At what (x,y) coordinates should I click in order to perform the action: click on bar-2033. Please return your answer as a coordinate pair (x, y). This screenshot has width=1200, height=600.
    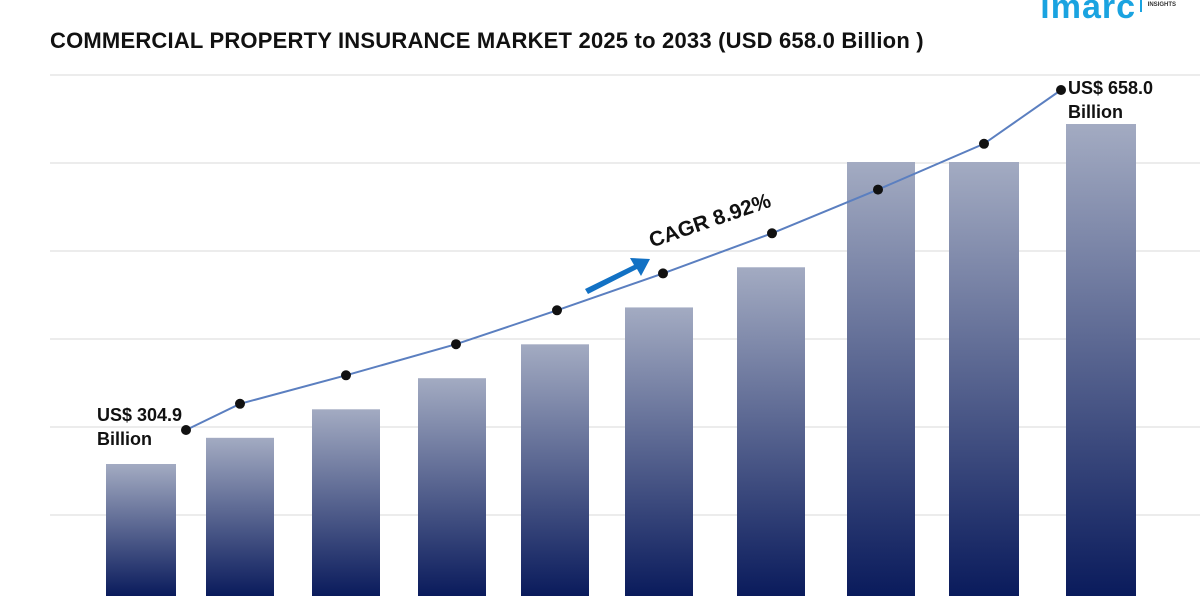
    Looking at the image, I should click on (1101, 360).